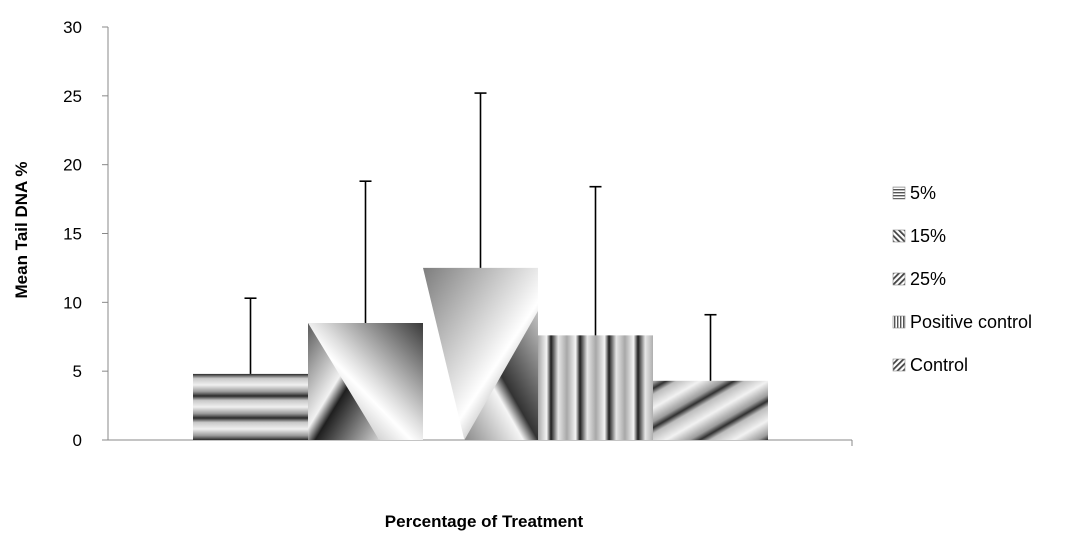 The width and height of the screenshot is (1084, 533). I want to click on y-axis-title: Mean Tail DNA %, so click(21, 230).